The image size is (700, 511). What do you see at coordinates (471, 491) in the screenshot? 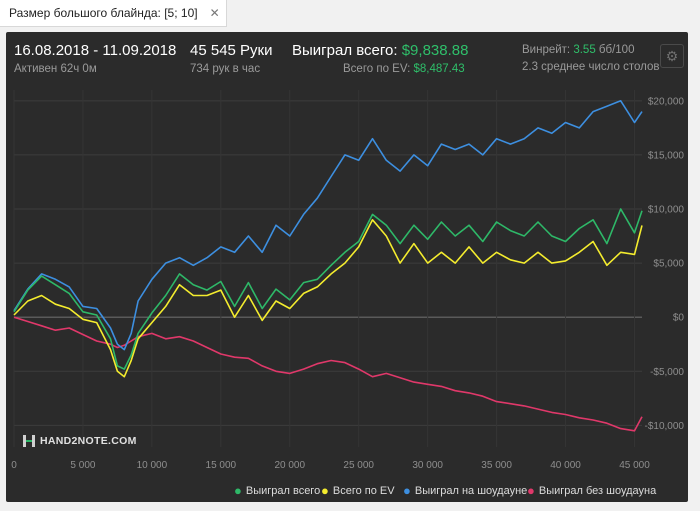
I see `legend-label: Выиграл на шоудауне` at bounding box center [471, 491].